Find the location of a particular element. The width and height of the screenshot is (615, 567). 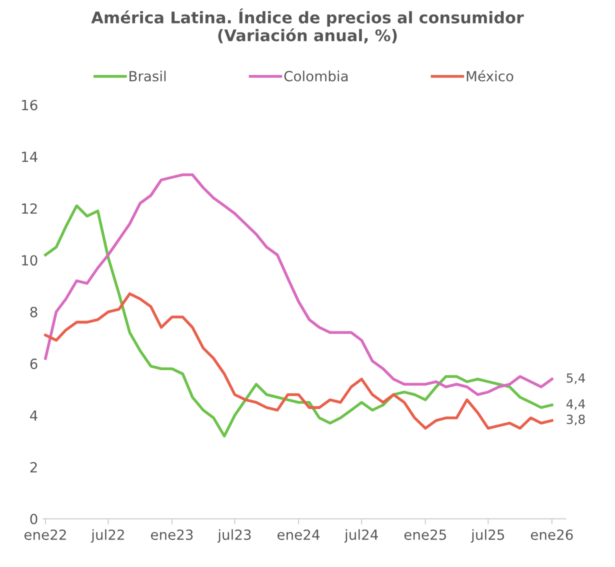

legend-label: Colombia is located at coordinates (316, 76).